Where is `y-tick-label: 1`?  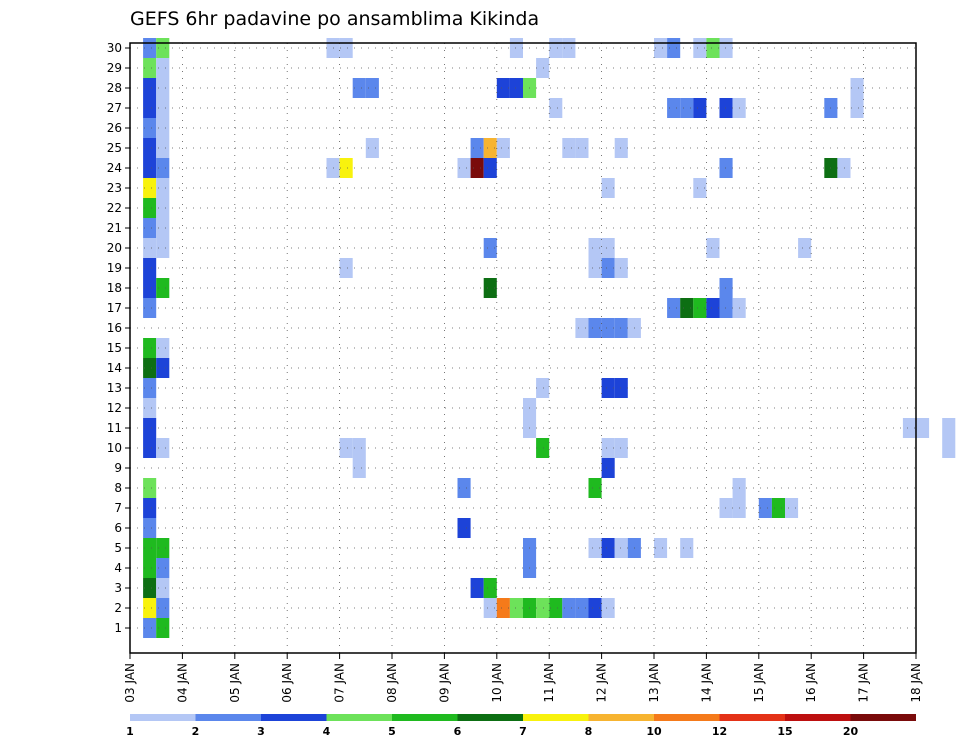
y-tick-label: 1 is located at coordinates (118, 628).